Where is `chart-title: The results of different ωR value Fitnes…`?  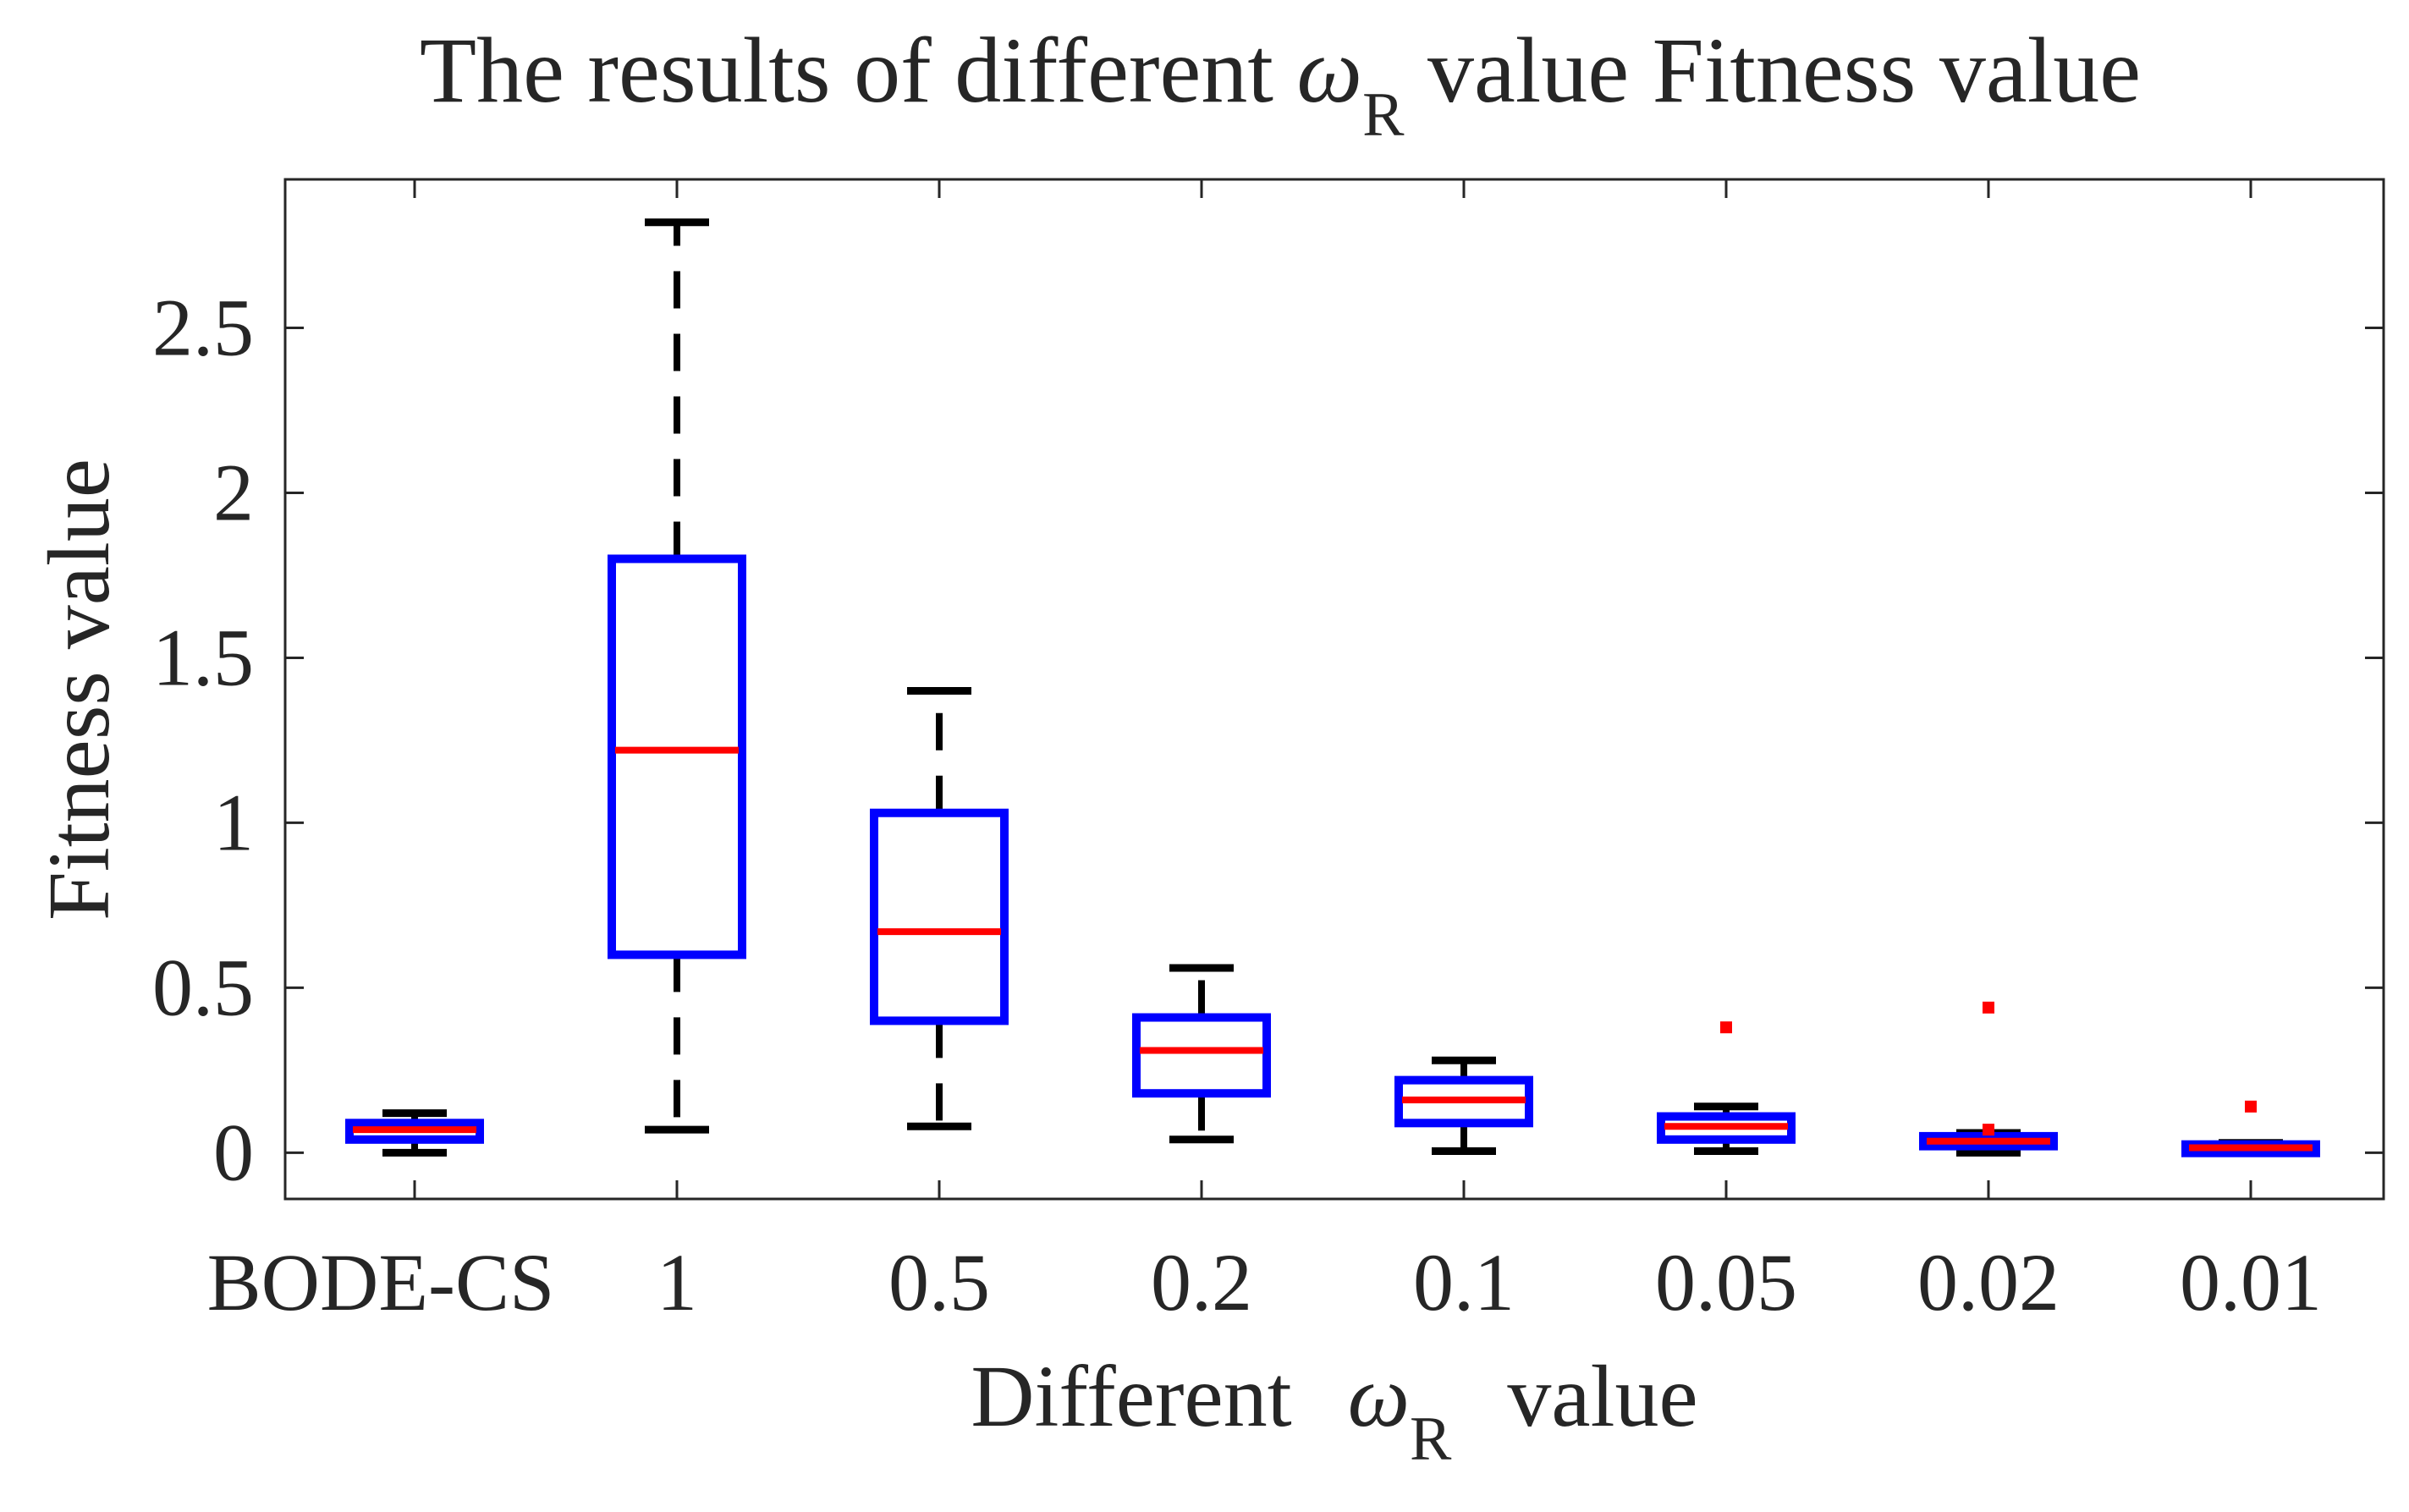
chart-title: The results of different ωR value Fitnes… is located at coordinates (1281, 85).